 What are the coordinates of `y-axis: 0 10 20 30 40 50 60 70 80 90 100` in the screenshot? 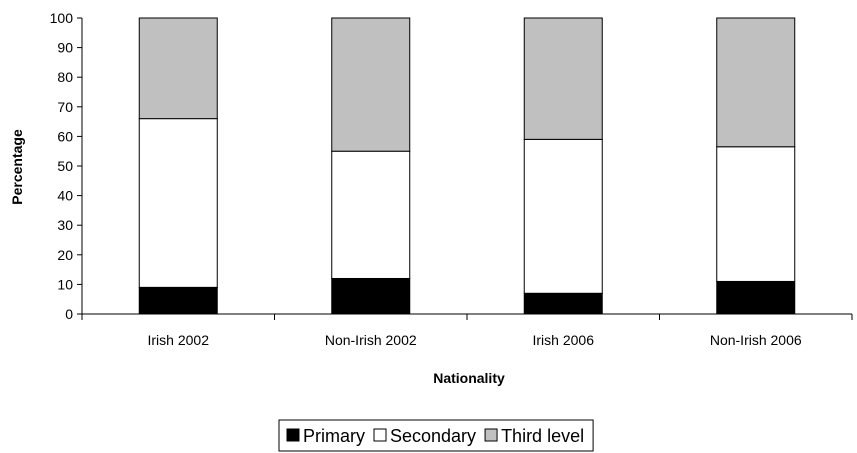 It's located at (66, 166).